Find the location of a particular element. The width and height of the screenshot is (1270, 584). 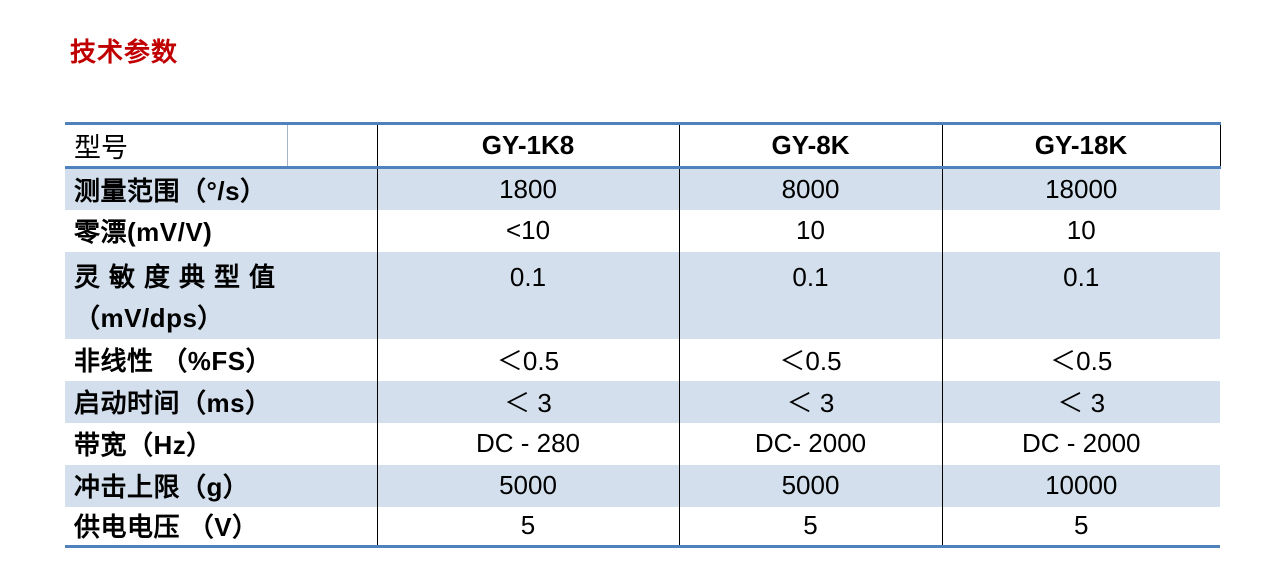

spec-label-line2: （mV/dps） is located at coordinates (149, 317).